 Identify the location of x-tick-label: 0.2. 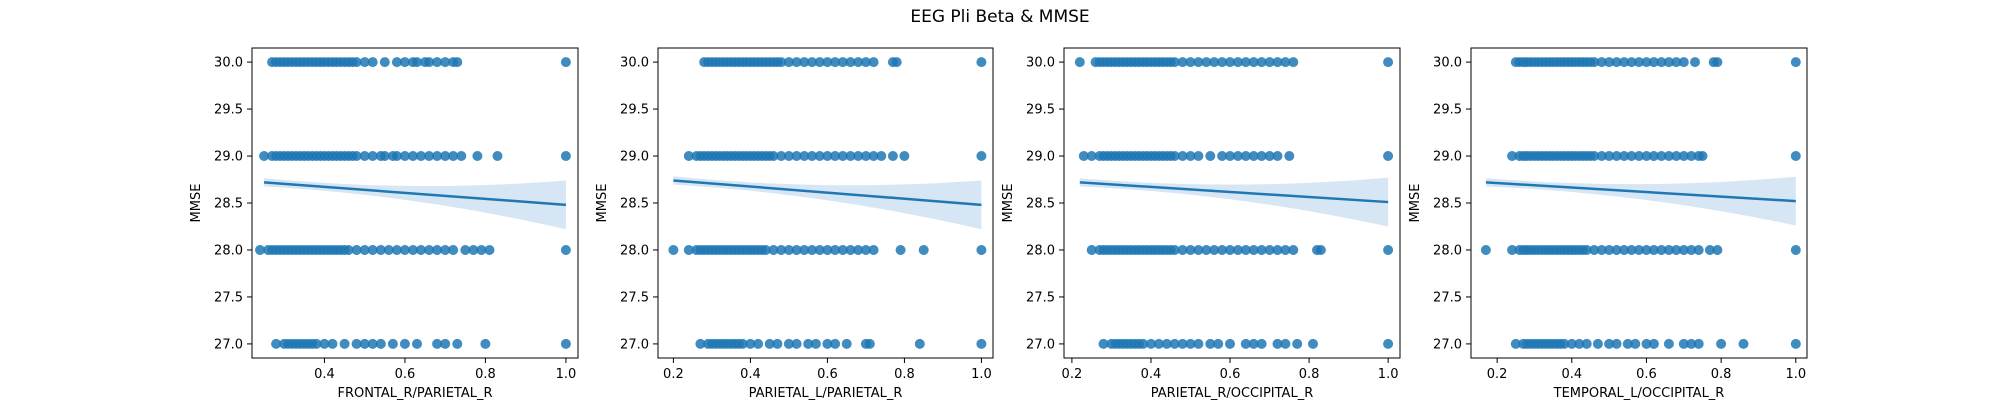
(1072, 374).